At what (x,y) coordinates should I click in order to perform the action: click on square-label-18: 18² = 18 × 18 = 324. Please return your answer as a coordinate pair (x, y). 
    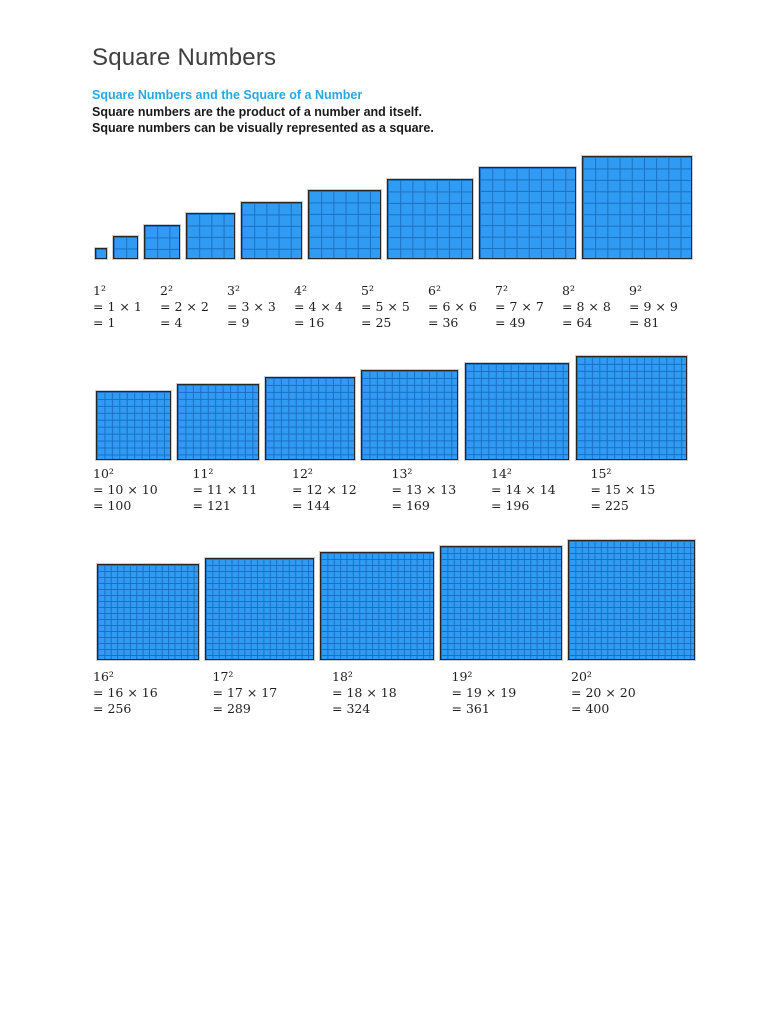
    Looking at the image, I should click on (364, 693).